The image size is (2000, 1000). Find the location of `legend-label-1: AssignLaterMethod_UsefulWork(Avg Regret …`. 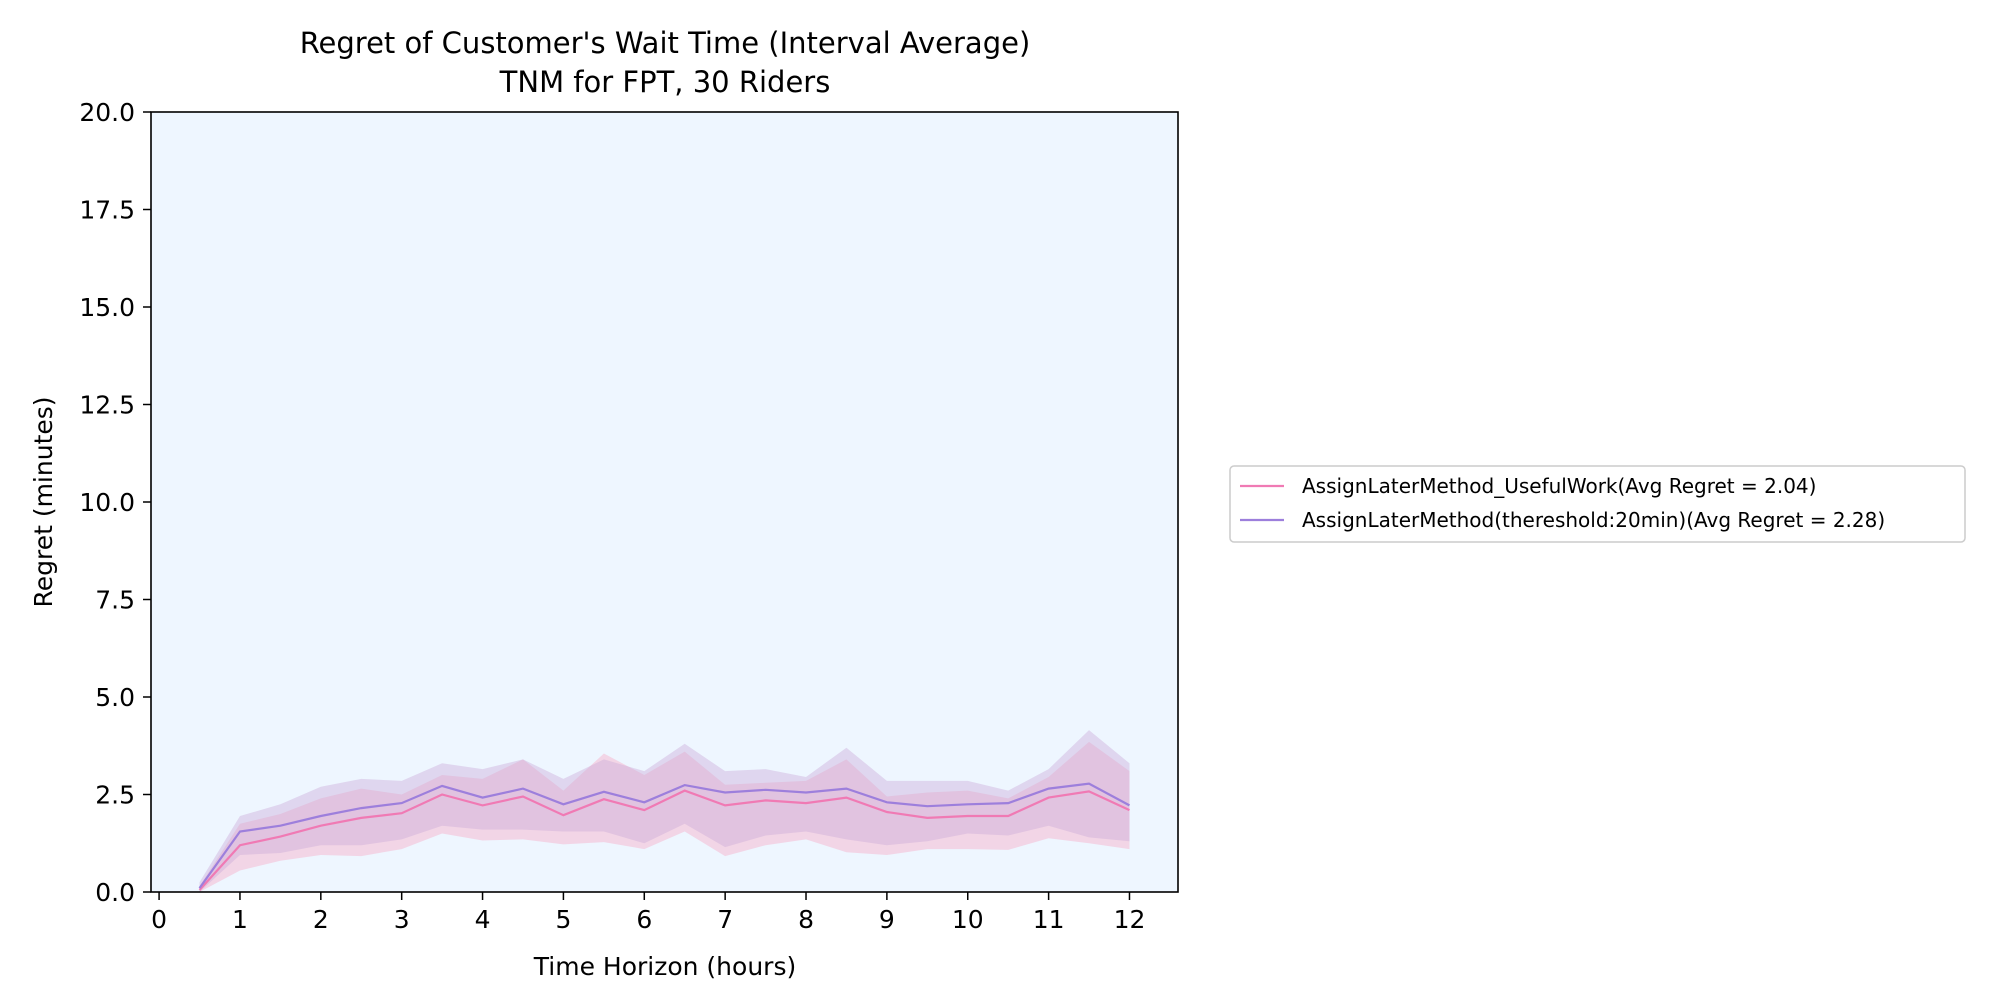

legend-label-1: AssignLaterMethod_UsefulWork(Avg Regret … is located at coordinates (1559, 486).